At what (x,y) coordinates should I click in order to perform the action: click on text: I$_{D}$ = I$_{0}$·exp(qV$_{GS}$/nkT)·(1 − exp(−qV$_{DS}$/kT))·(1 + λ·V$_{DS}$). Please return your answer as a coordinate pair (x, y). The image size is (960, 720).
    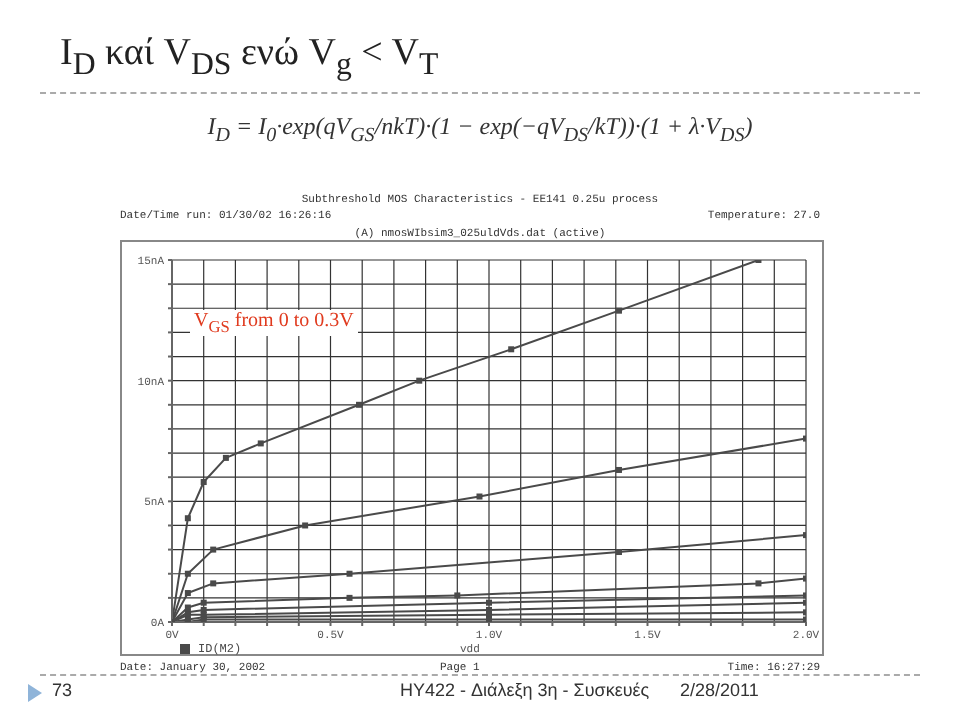
    Looking at the image, I should click on (480, 129).